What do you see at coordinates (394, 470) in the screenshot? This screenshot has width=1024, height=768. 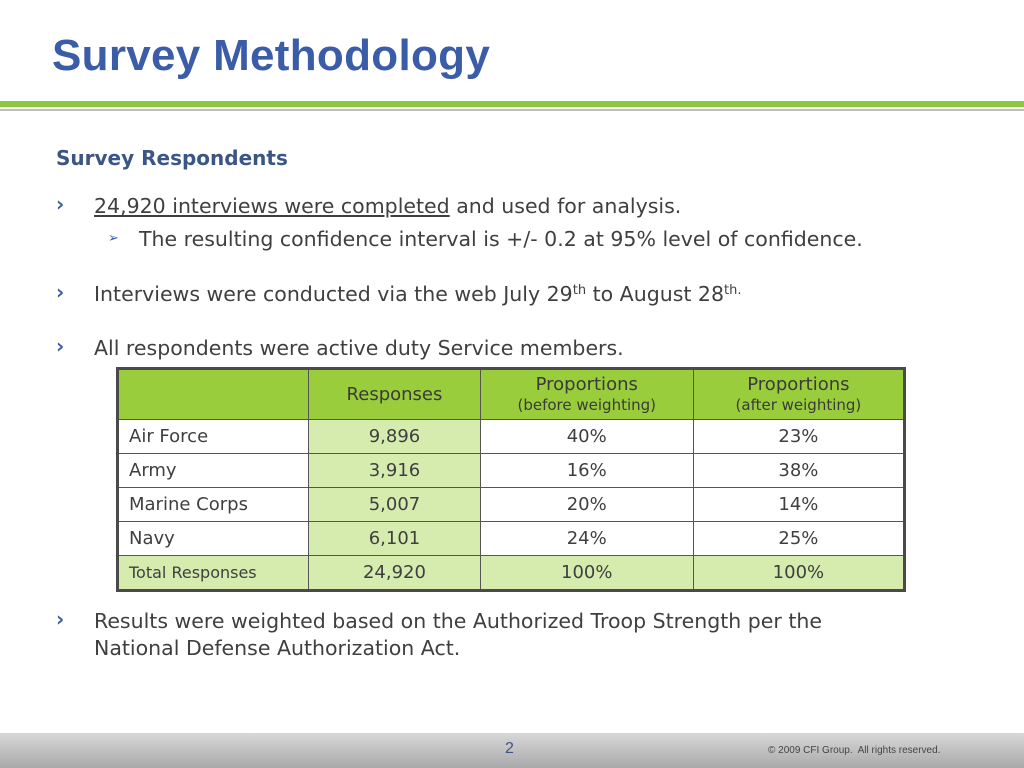 I see `responses-cell: 3,916` at bounding box center [394, 470].